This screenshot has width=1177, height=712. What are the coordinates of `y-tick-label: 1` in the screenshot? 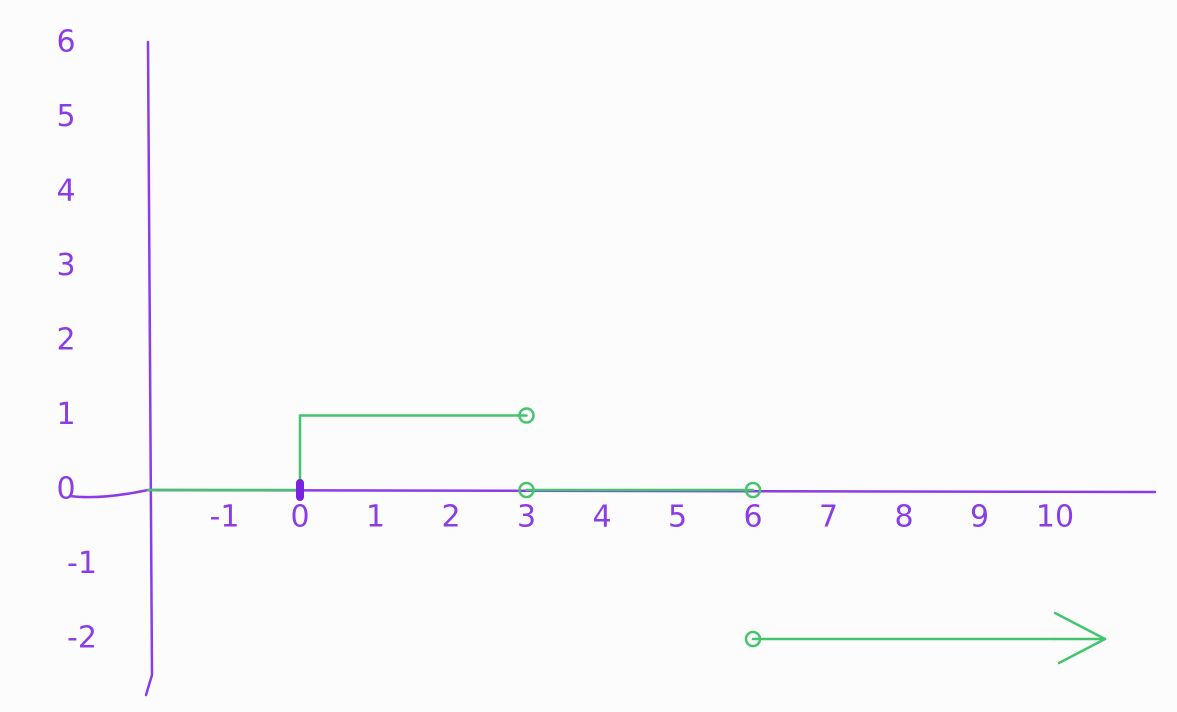 It's located at (65, 414).